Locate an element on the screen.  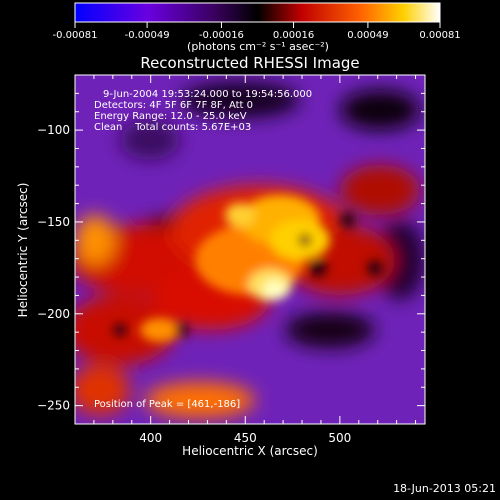
y-axis-label: Heliocentric Y (arcsec) is located at coordinates (23, 250).